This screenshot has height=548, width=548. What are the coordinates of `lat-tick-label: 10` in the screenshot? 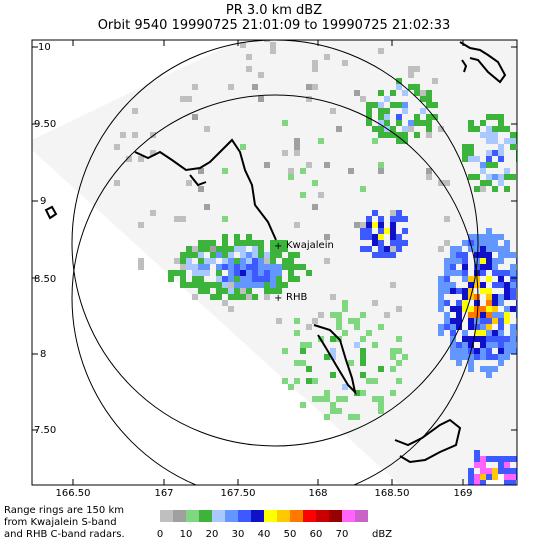 It's located at (44, 47).